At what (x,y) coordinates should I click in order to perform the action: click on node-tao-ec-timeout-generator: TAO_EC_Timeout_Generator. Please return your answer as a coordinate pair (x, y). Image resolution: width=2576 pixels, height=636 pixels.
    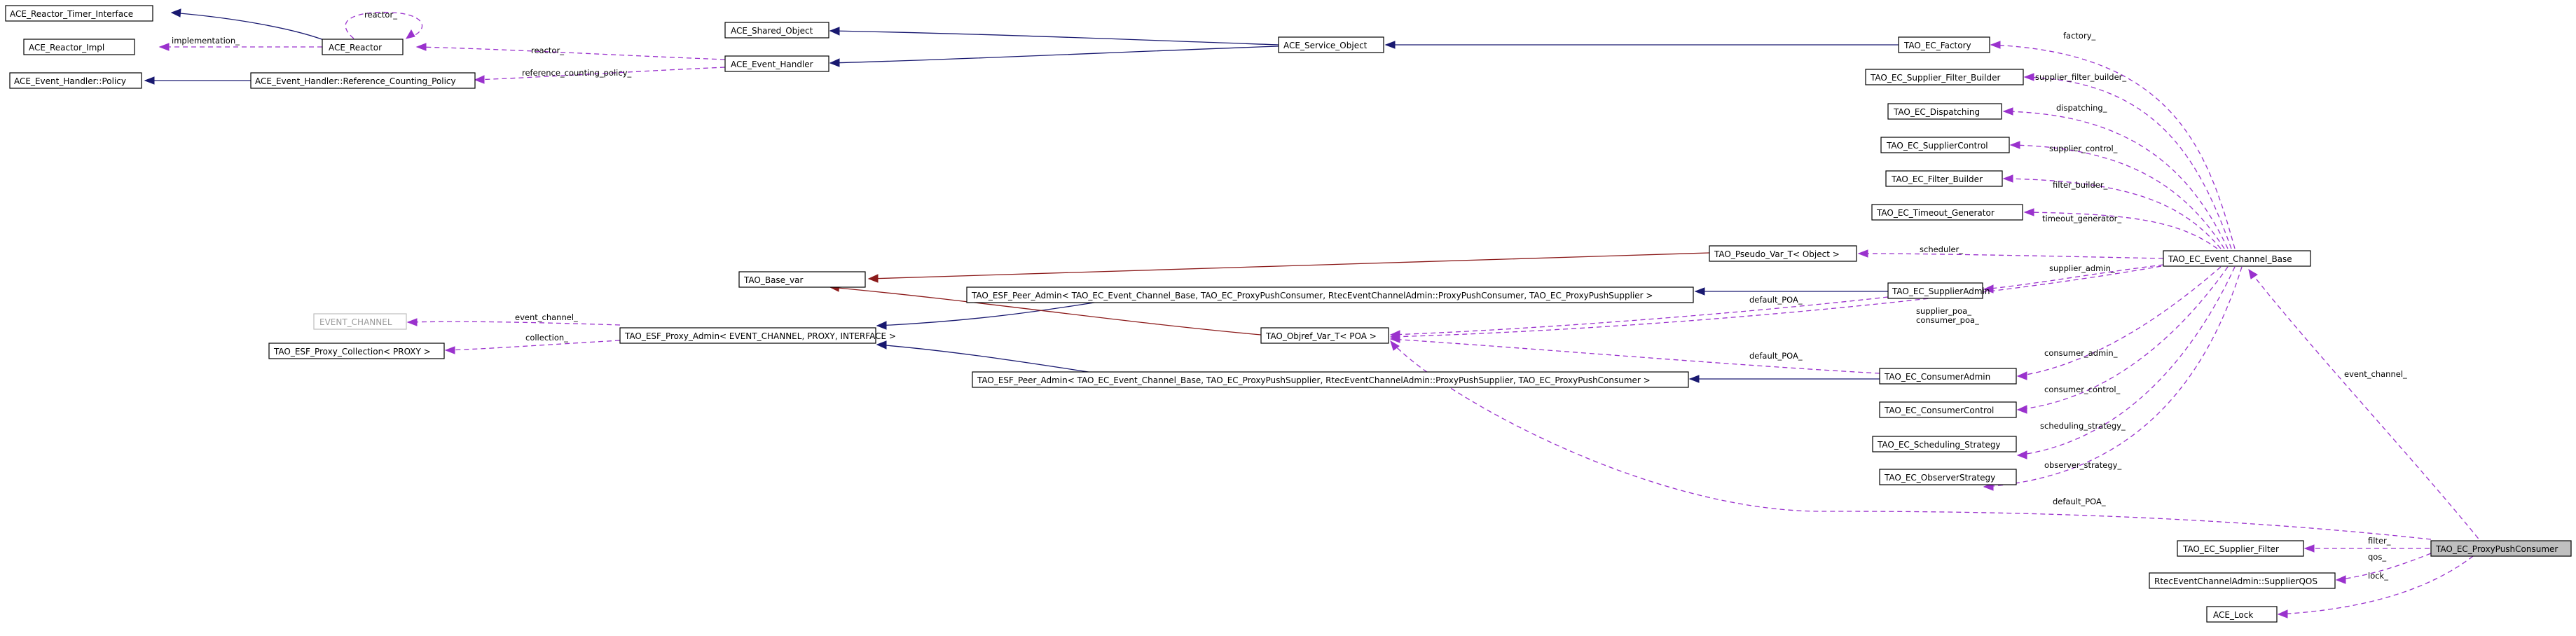
    Looking at the image, I should click on (1947, 212).